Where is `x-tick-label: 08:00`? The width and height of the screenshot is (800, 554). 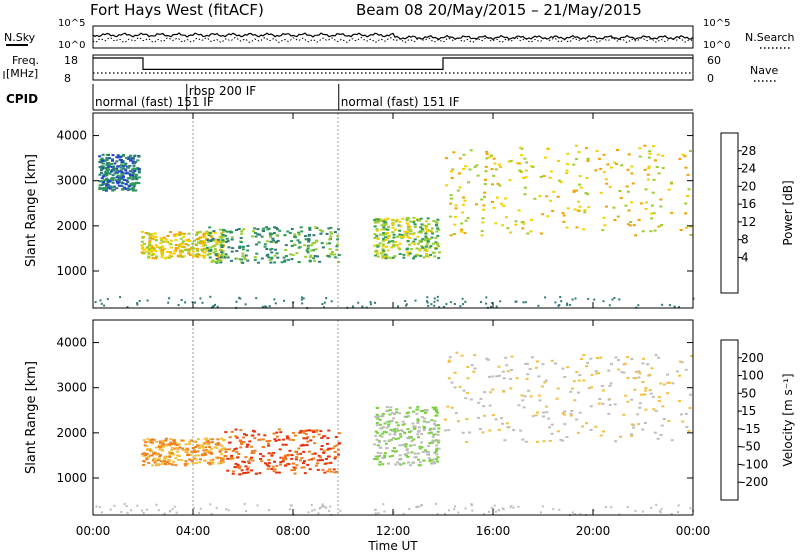 x-tick-label: 08:00 is located at coordinates (293, 531).